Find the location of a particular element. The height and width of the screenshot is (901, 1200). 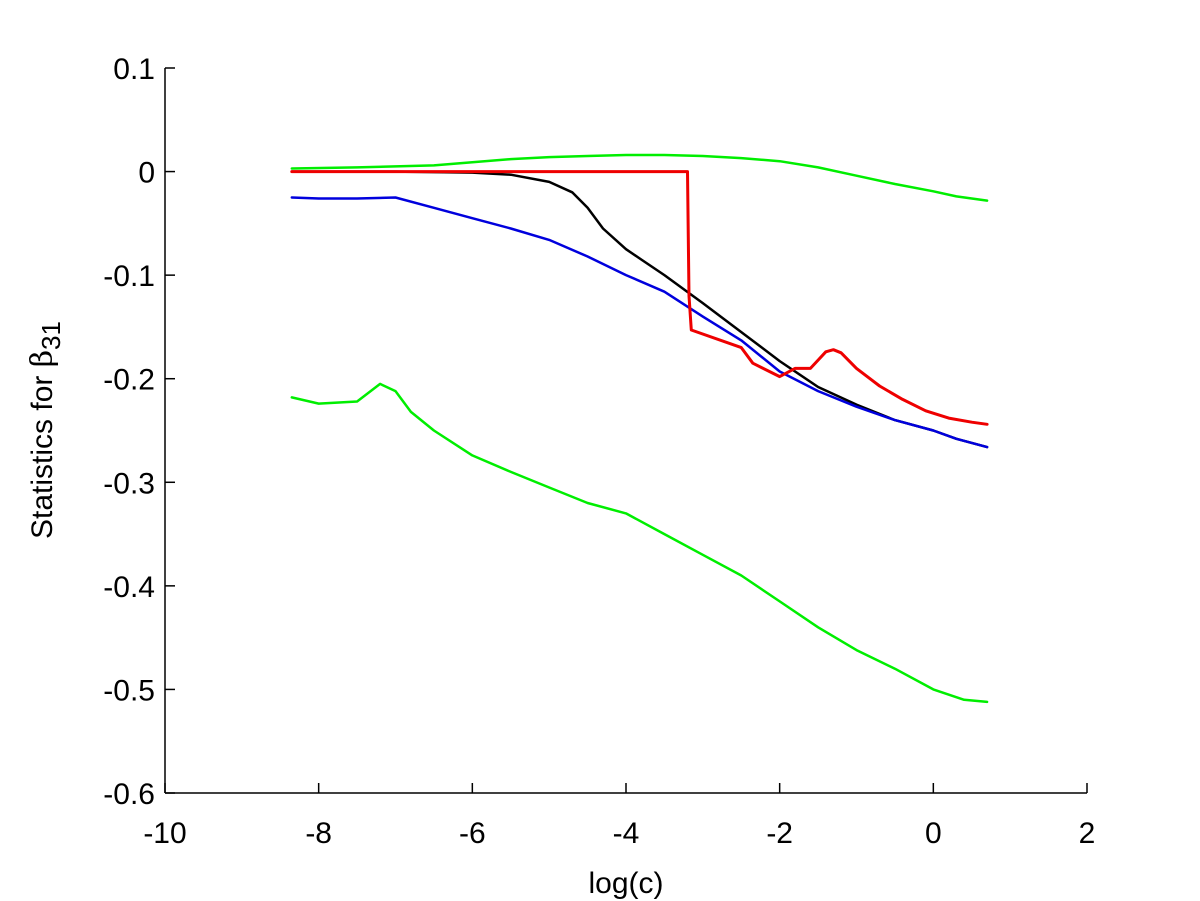

y-tick-label: 0 is located at coordinates (146, 173).